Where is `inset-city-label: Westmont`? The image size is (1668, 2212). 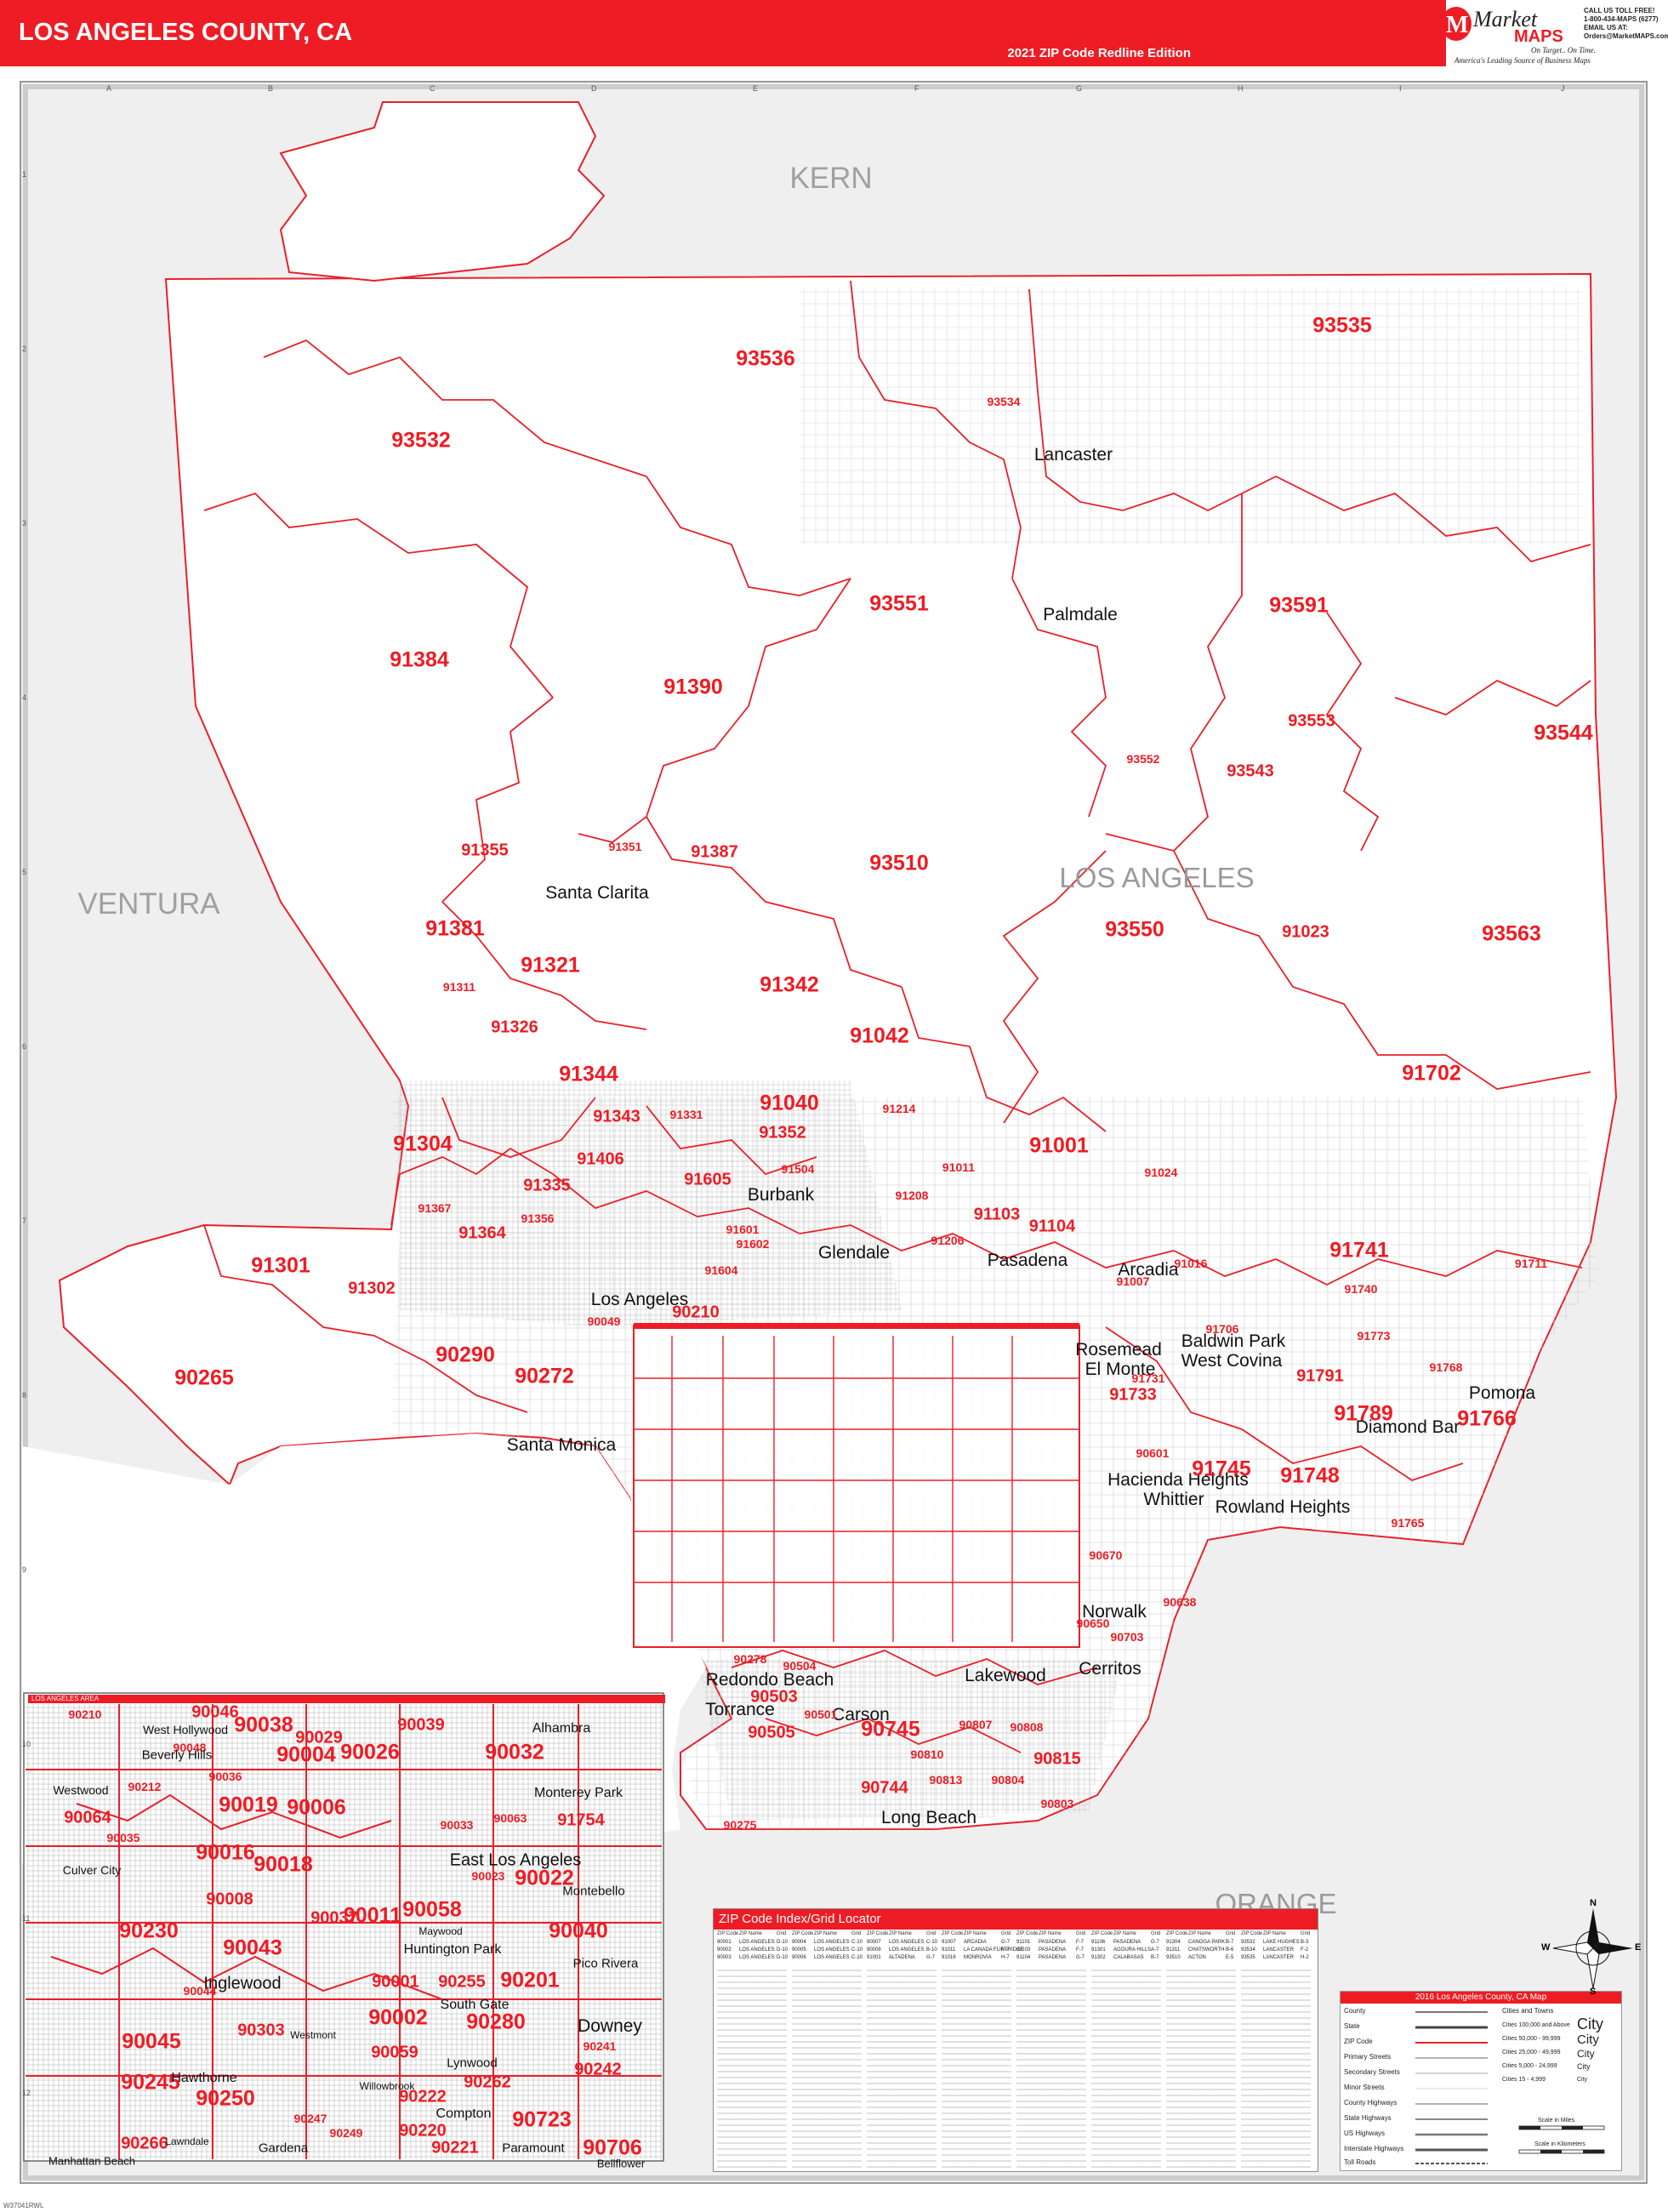 inset-city-label: Westmont is located at coordinates (313, 2035).